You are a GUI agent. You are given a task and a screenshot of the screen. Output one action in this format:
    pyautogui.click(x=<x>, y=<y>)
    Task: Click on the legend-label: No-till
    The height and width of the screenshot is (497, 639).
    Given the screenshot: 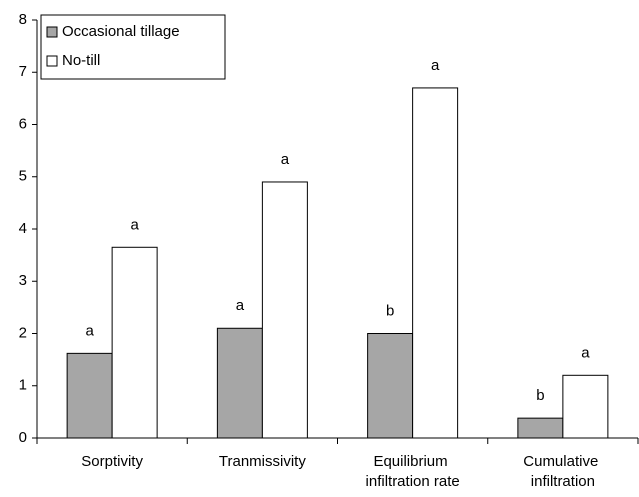 What is the action you would take?
    pyautogui.click(x=81, y=60)
    